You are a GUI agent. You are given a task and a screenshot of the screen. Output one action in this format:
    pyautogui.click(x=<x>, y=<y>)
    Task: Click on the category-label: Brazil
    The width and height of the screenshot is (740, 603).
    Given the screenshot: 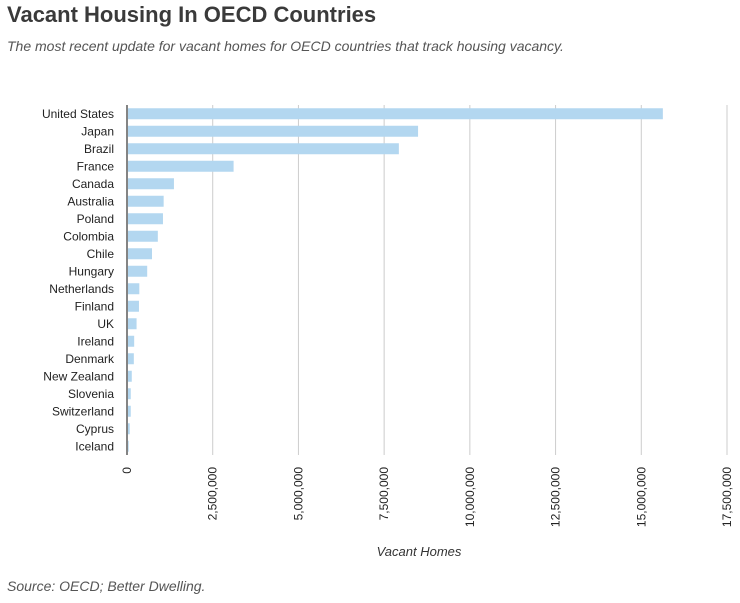 What is the action you would take?
    pyautogui.click(x=99, y=149)
    